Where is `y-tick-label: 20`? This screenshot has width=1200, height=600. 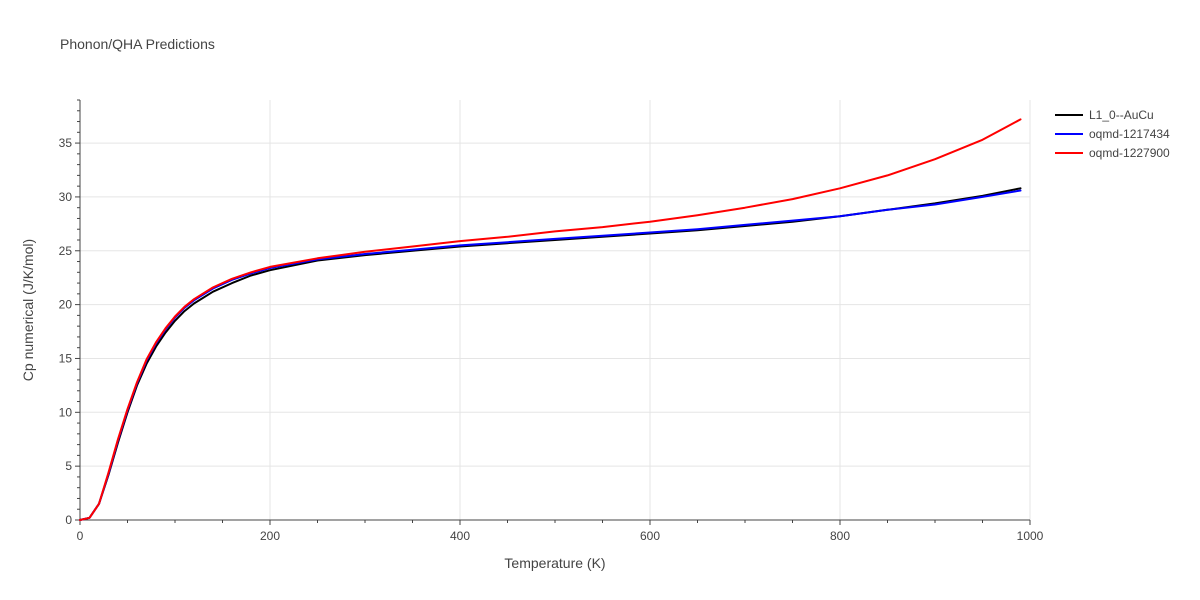 y-tick-label: 20 is located at coordinates (66, 305).